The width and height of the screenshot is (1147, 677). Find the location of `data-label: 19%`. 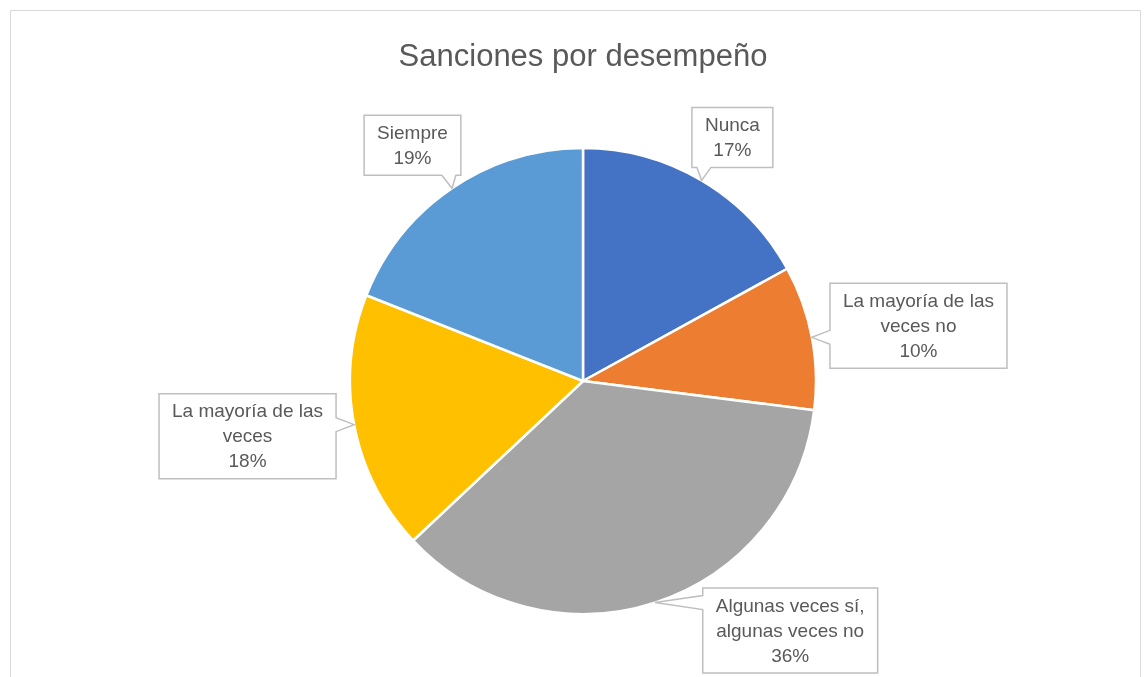

data-label: 19% is located at coordinates (412, 157).